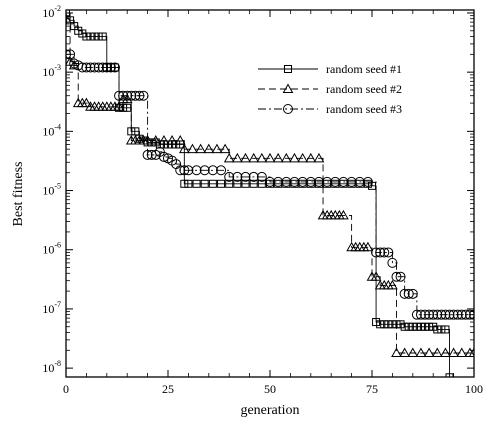 The height and width of the screenshot is (424, 490). What do you see at coordinates (51, 12) in the screenshot?
I see `y-tick-label: 10⁻²` at bounding box center [51, 12].